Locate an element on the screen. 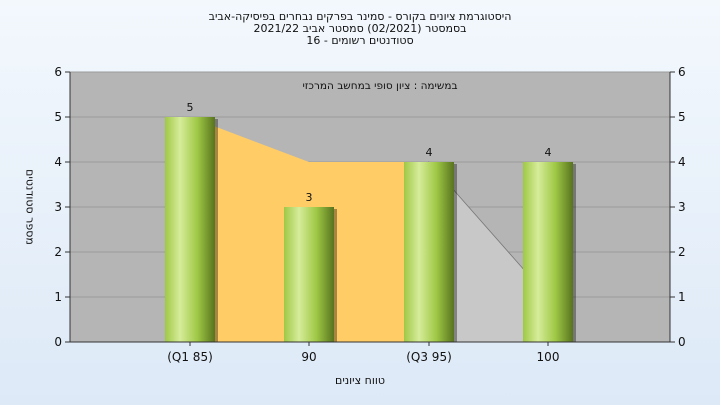 This screenshot has height=405, width=720. y-tick-label-right: 1 is located at coordinates (682, 297).